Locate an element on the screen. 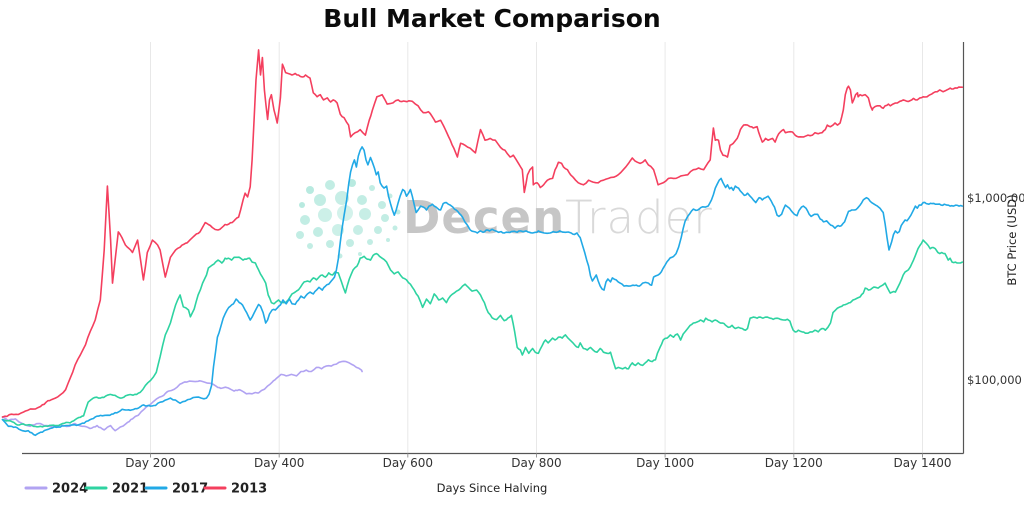  legend-item-2013: 2013 is located at coordinates (235, 489).